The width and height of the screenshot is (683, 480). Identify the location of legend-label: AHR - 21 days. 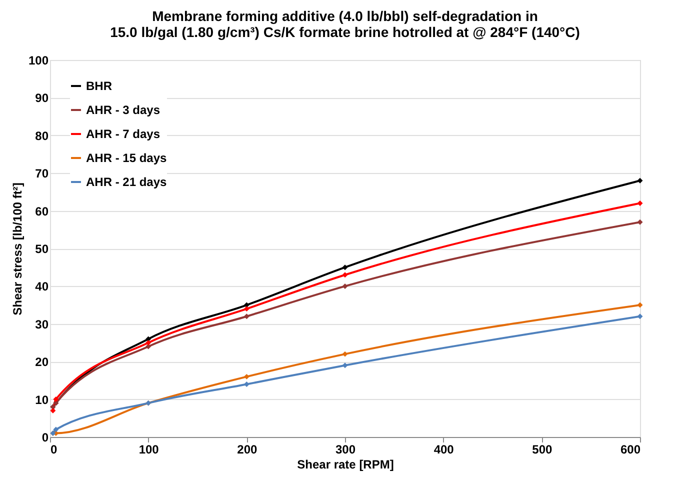
(127, 182).